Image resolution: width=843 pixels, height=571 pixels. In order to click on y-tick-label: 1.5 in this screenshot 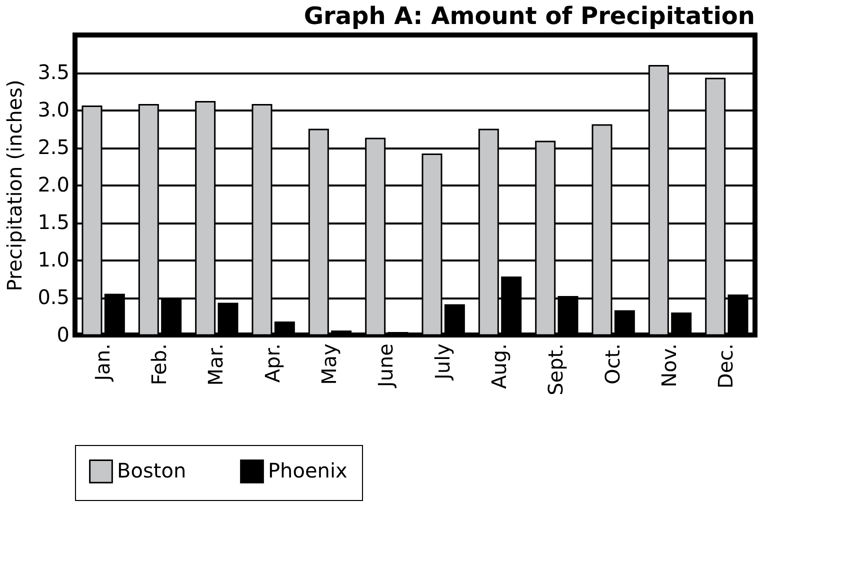, I will do `click(54, 222)`.